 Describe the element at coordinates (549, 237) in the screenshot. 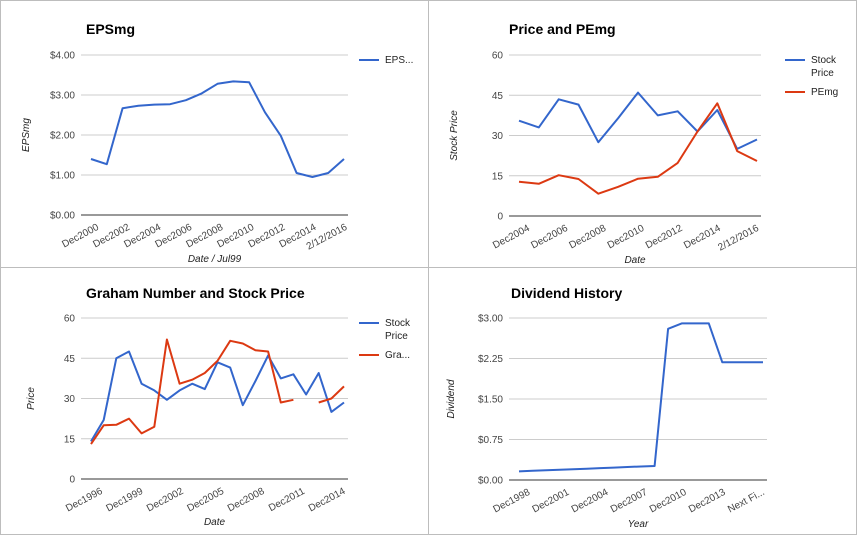

I see `x-tick-label: Dec2006` at that location.